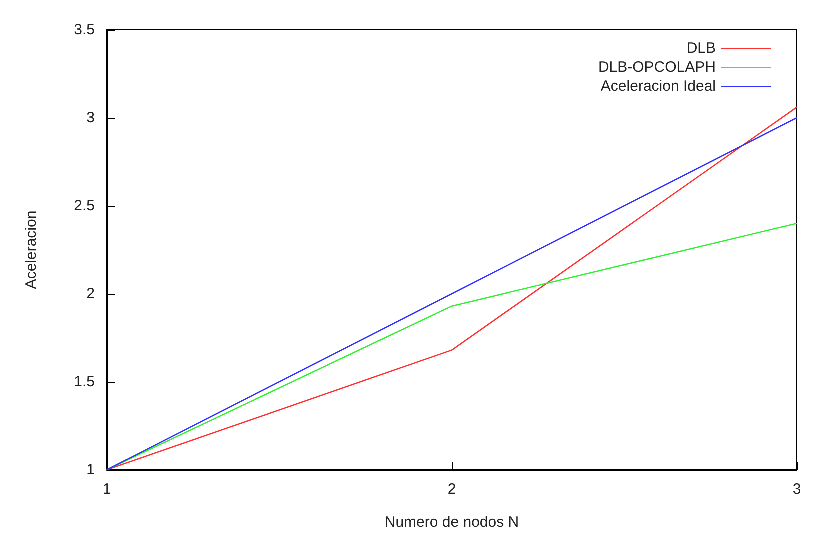 The width and height of the screenshot is (814, 546). What do you see at coordinates (90, 294) in the screenshot?
I see `y-tick-label: 2` at bounding box center [90, 294].